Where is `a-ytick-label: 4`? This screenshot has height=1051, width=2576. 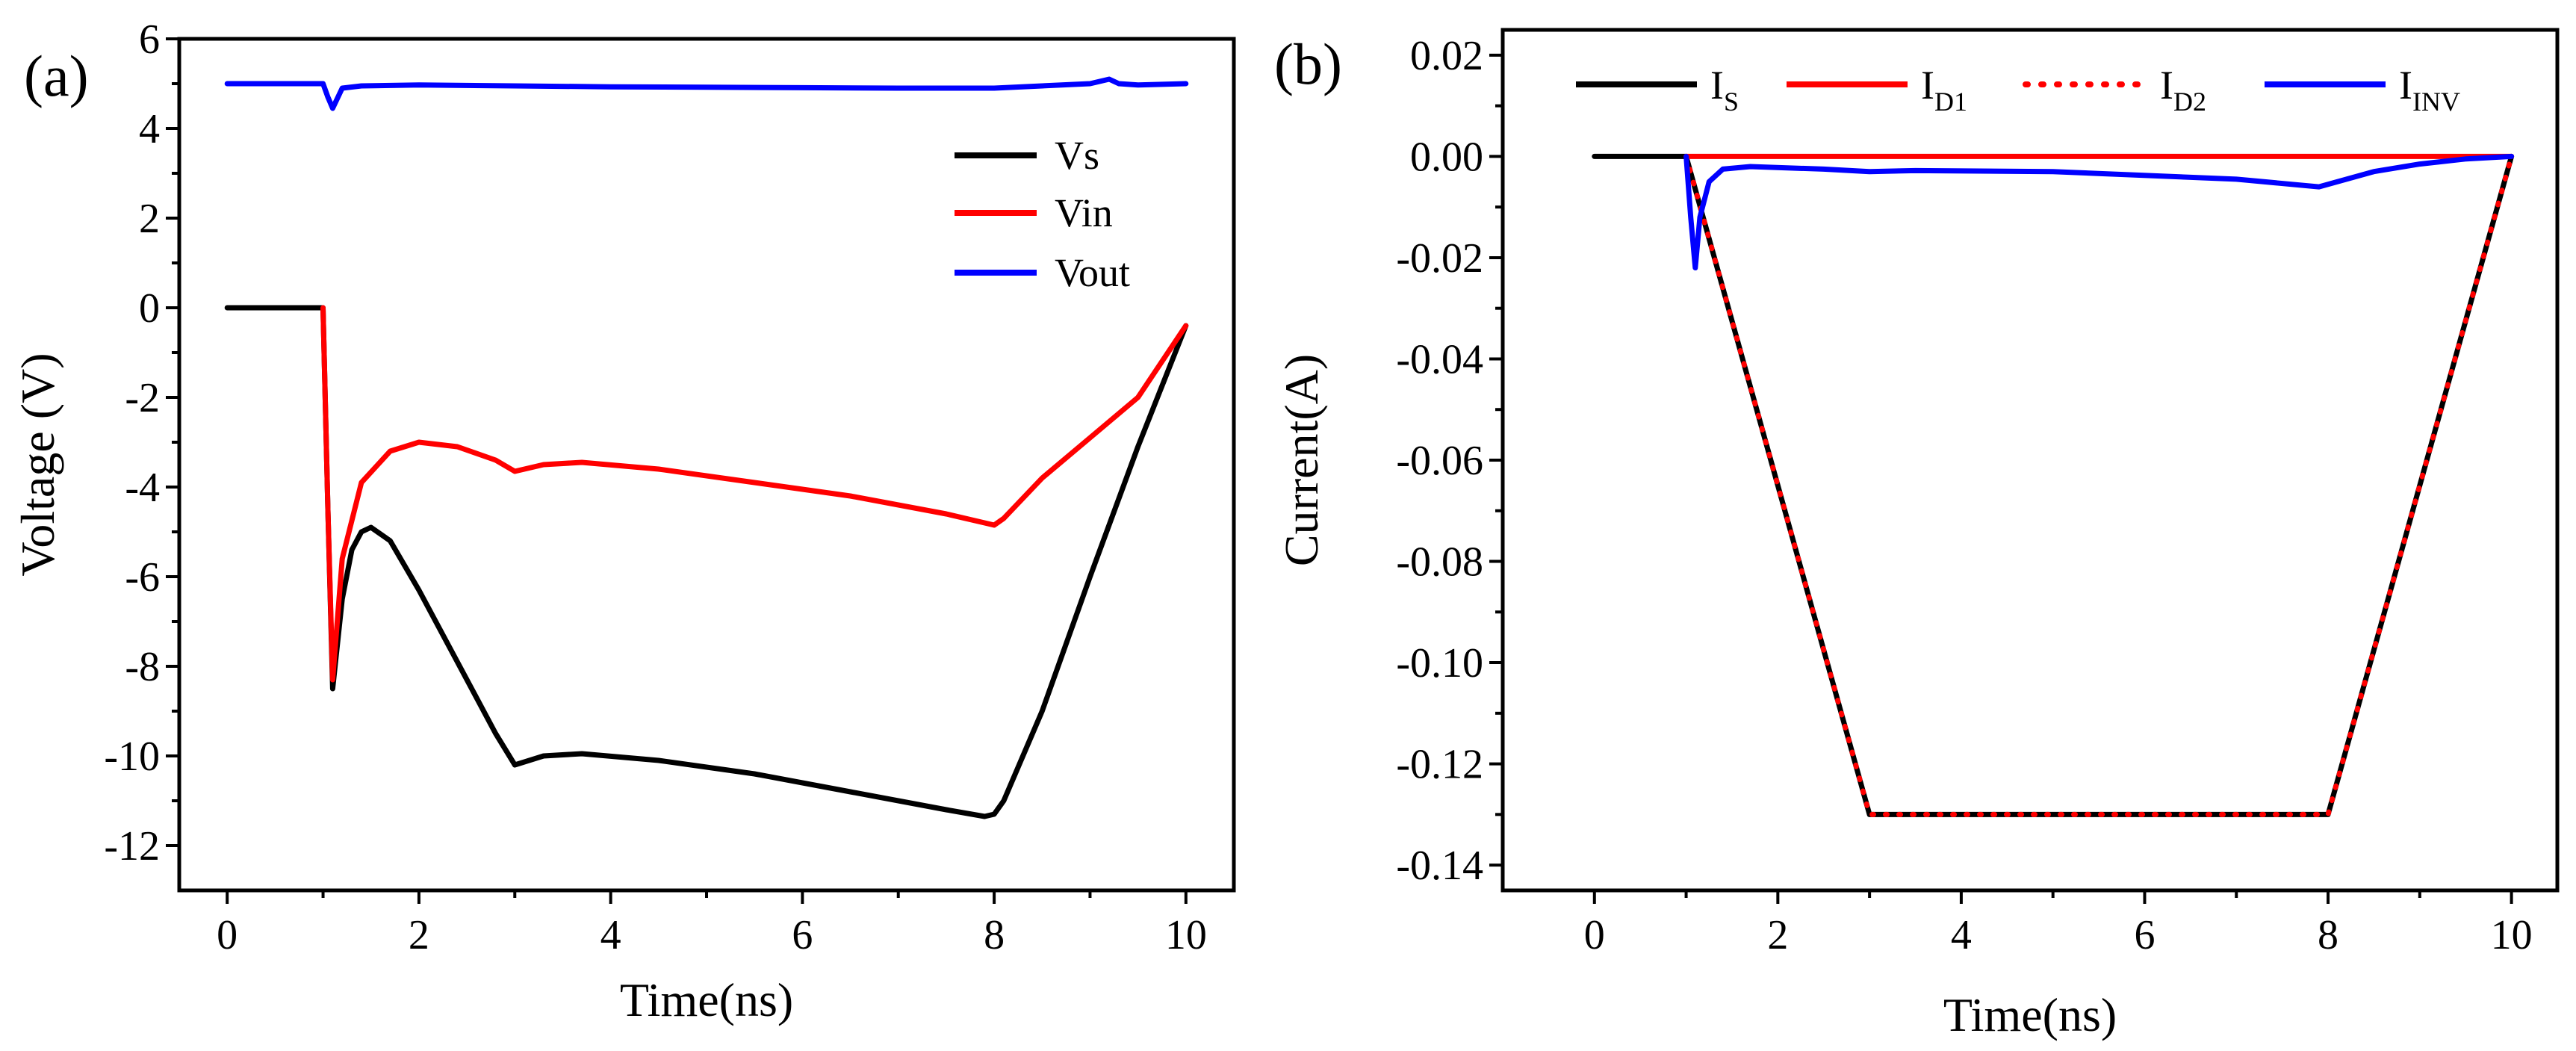
a-ytick-label: 4 is located at coordinates (150, 129).